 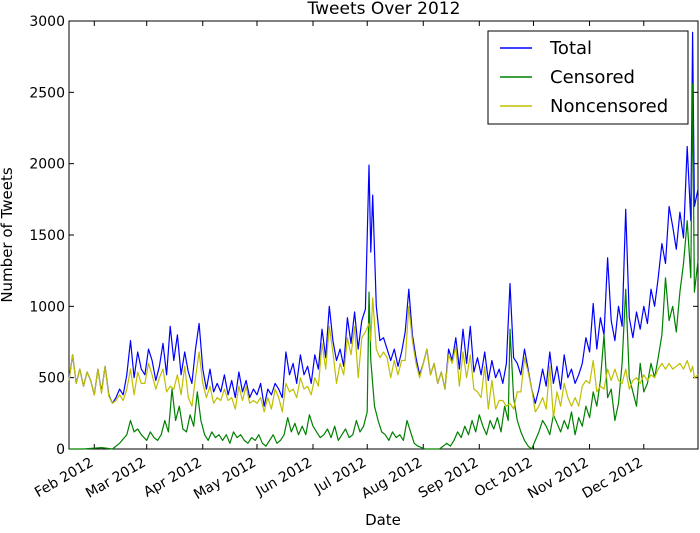 I want to click on chart-title: Tweets Over 2012, so click(x=384, y=9).